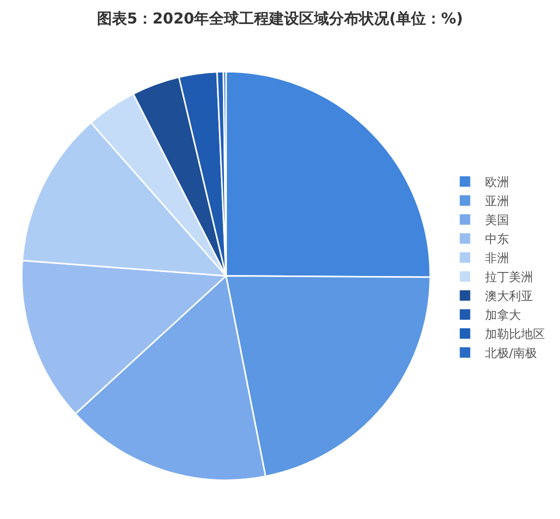 The width and height of the screenshot is (560, 519). I want to click on legend-label: 澳大利亚, so click(509, 296).